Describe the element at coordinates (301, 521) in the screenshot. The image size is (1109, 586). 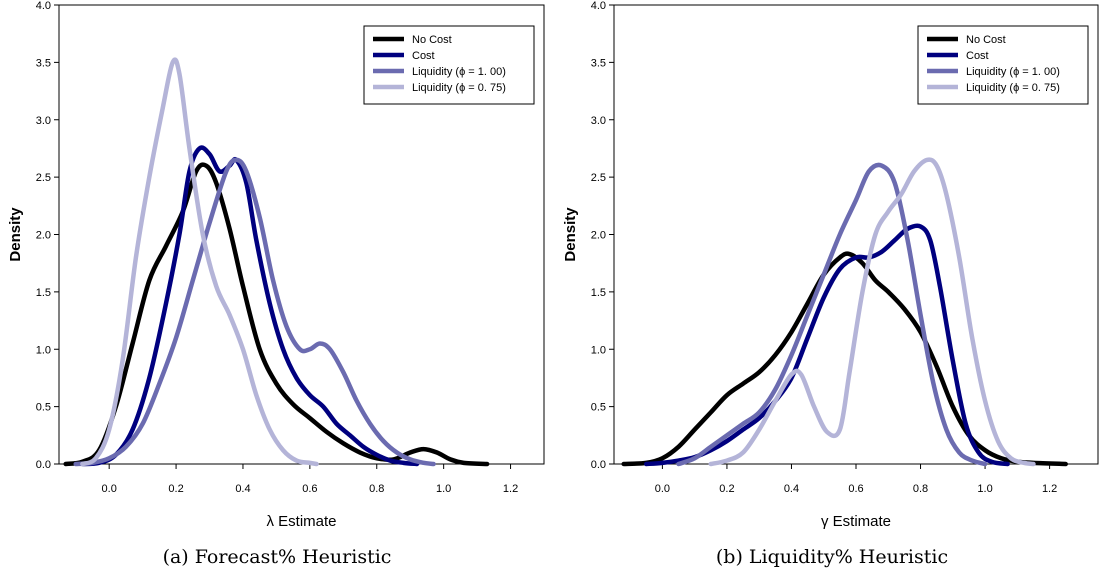
I see `x-axis-title: λ Estimate` at that location.